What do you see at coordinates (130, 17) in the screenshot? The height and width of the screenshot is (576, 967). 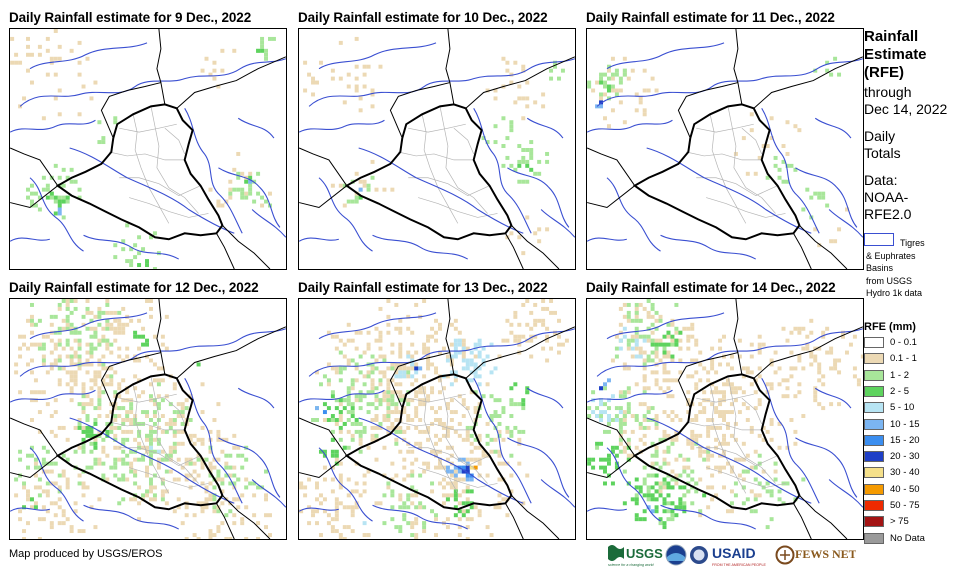 I see `panel-title: Daily Rainfall estimate for 9 Dec., 2022` at bounding box center [130, 17].